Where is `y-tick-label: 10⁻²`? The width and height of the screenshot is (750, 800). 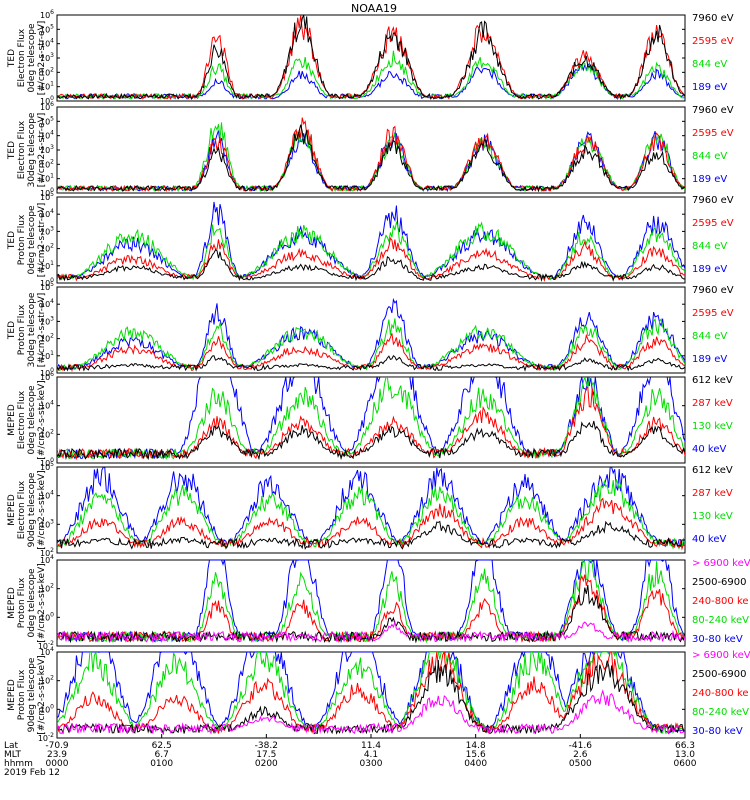
y-tick-label: 10⁻² is located at coordinates (46, 645).